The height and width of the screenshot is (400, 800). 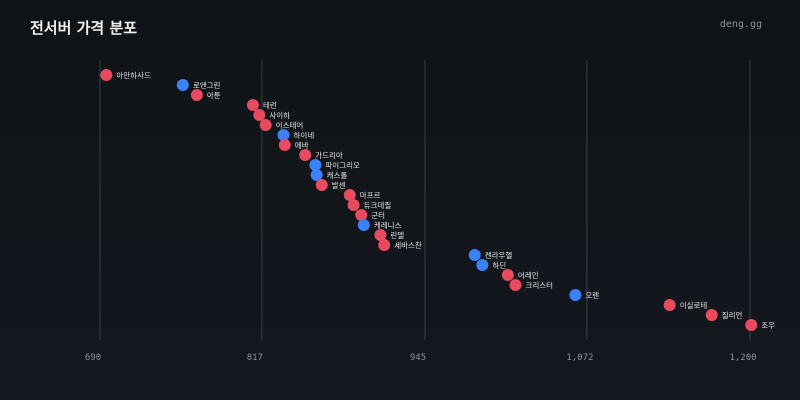 What do you see at coordinates (491, 265) in the screenshot?
I see `data-point: 하딘` at bounding box center [491, 265].